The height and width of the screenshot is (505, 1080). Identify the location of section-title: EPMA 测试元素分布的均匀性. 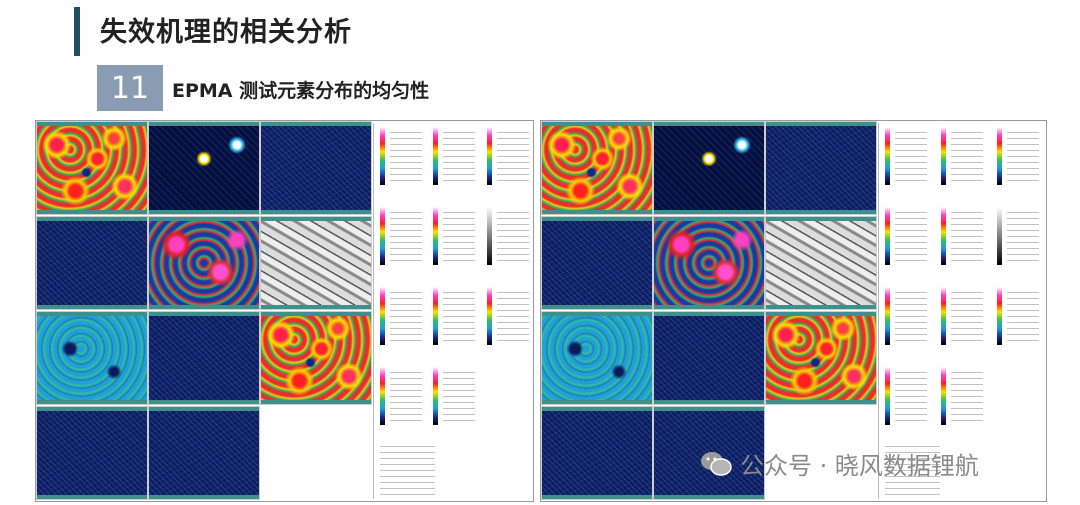
(301, 91).